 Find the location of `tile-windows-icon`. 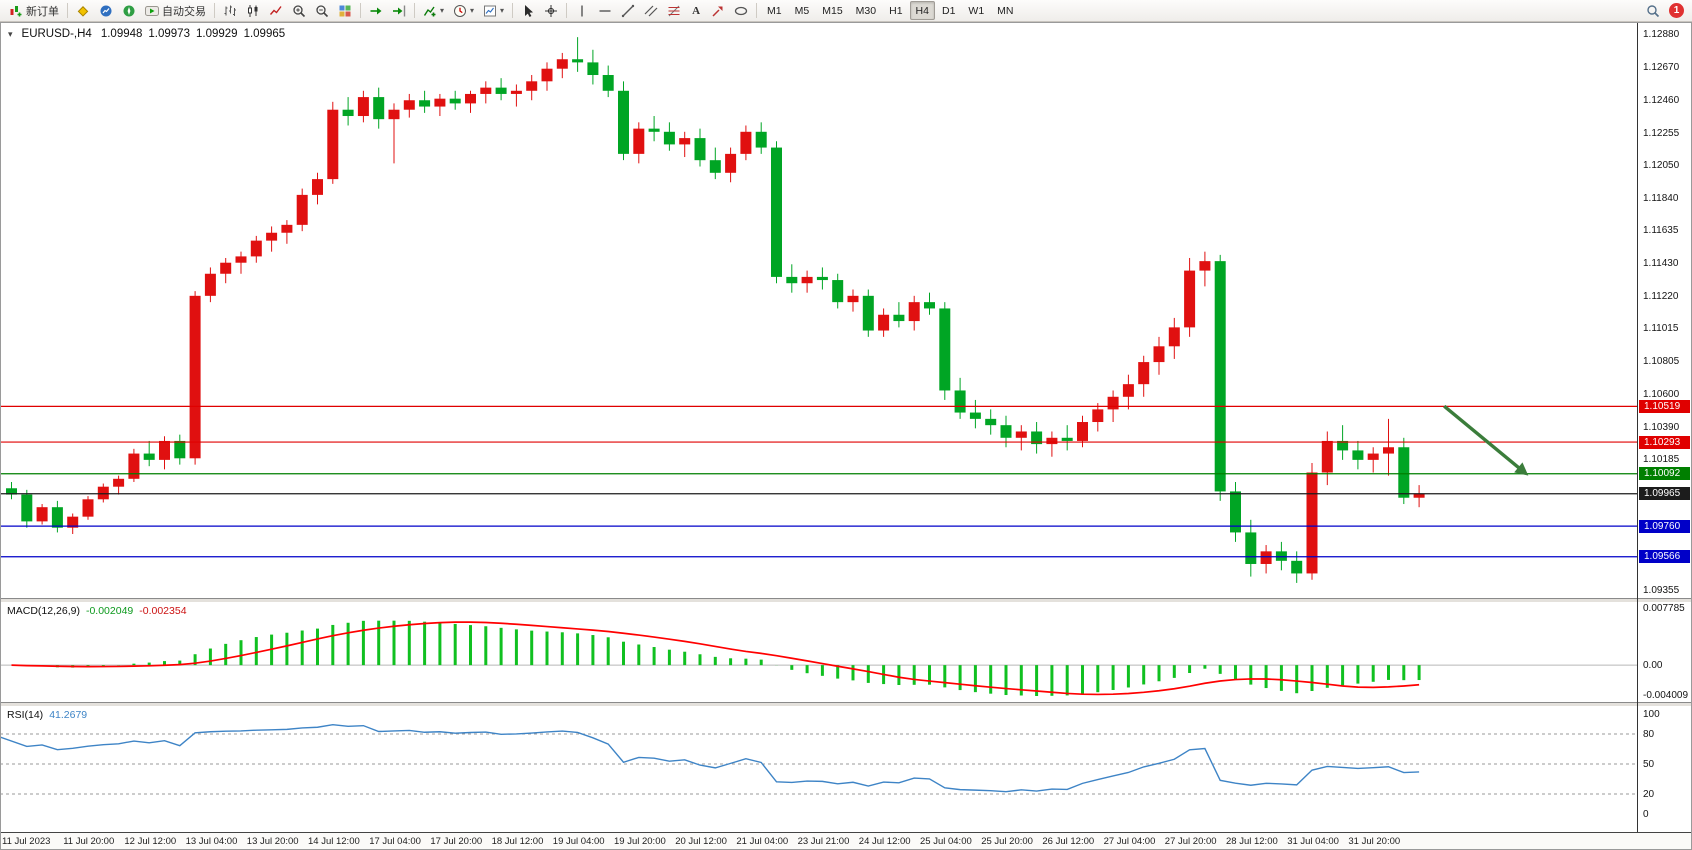

tile-windows-icon is located at coordinates (345, 10).